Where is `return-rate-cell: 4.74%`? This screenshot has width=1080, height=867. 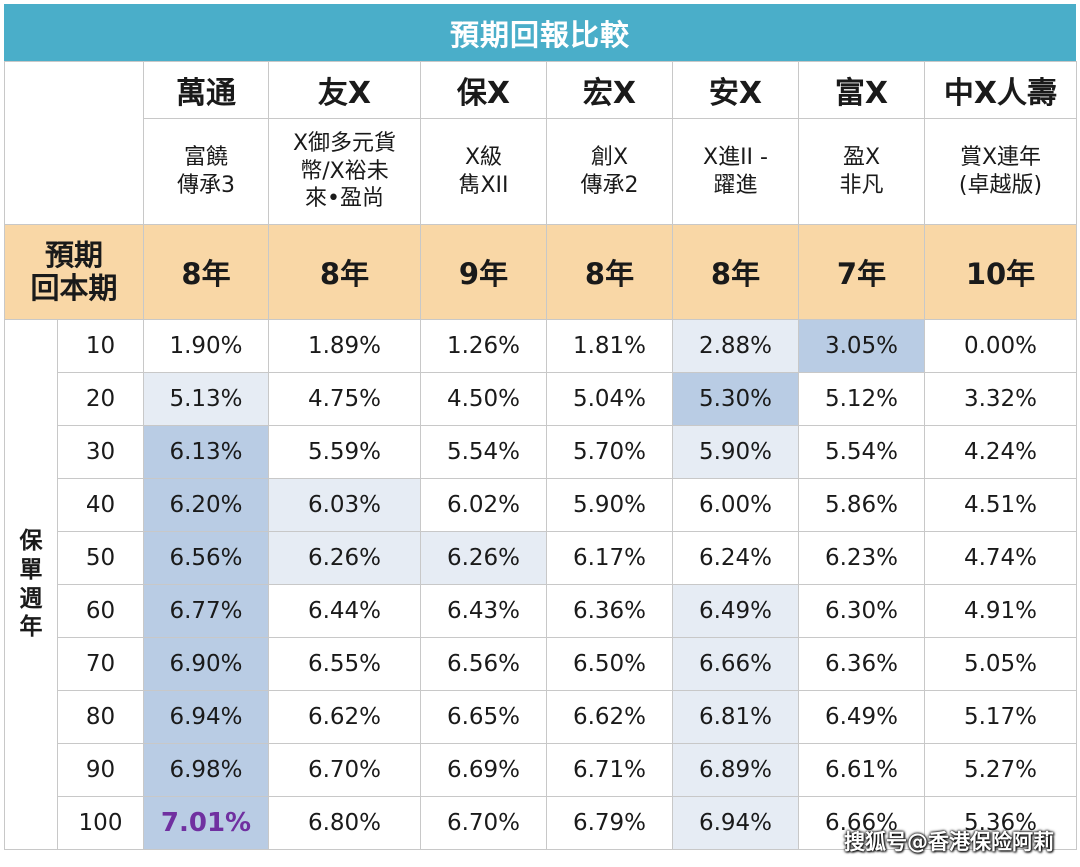 return-rate-cell: 4.74% is located at coordinates (1000, 558).